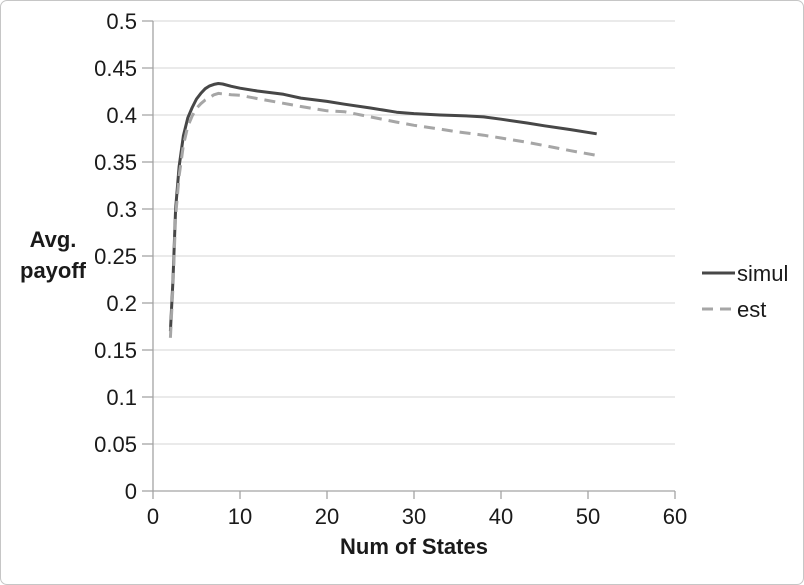 This screenshot has height=585, width=804. I want to click on y-tick-label: 0.2, so click(121, 303).